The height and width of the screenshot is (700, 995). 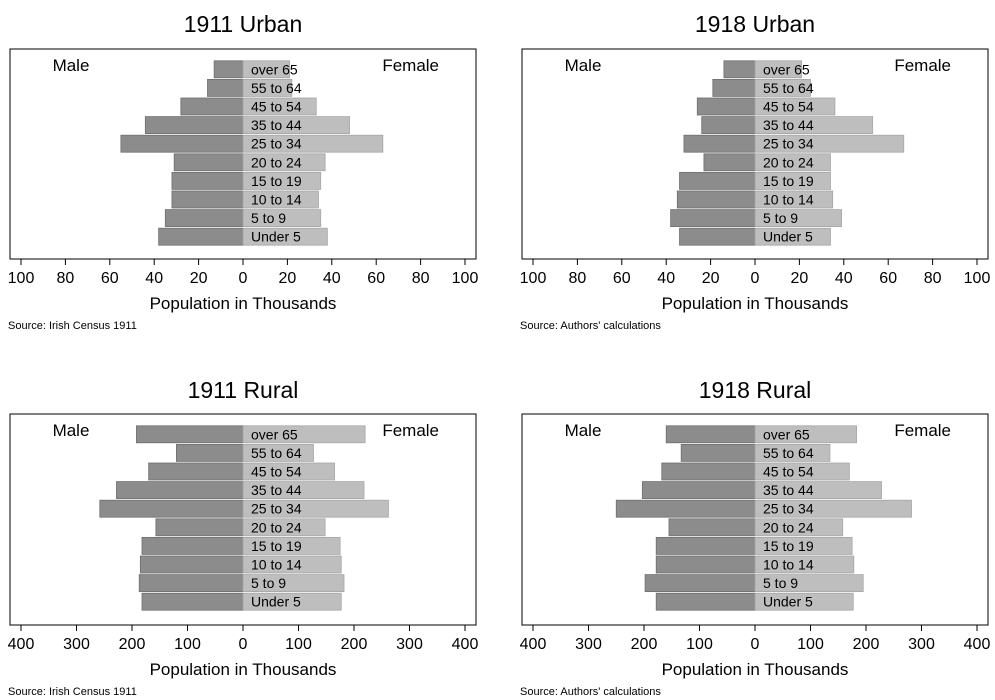 I want to click on age-group-label: 10 to 14, so click(x=788, y=565).